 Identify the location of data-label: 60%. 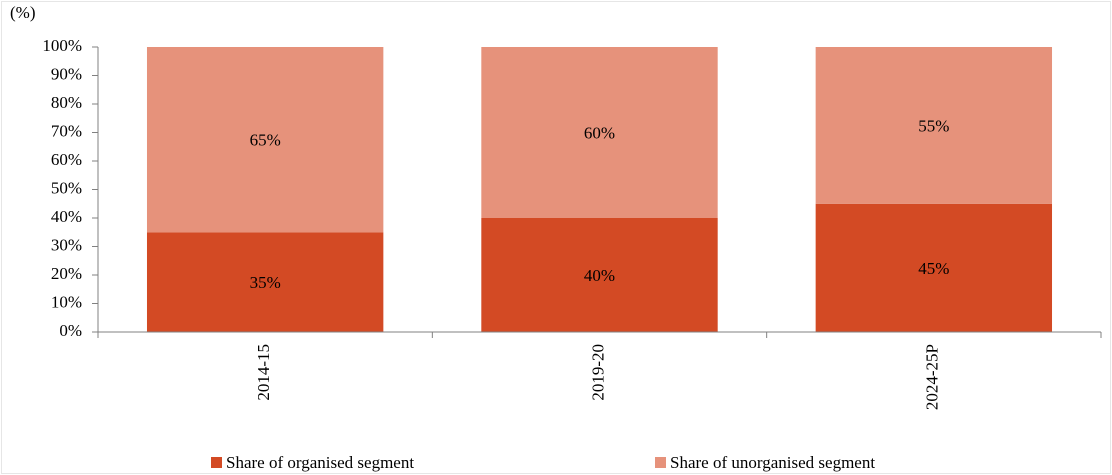
(599, 132).